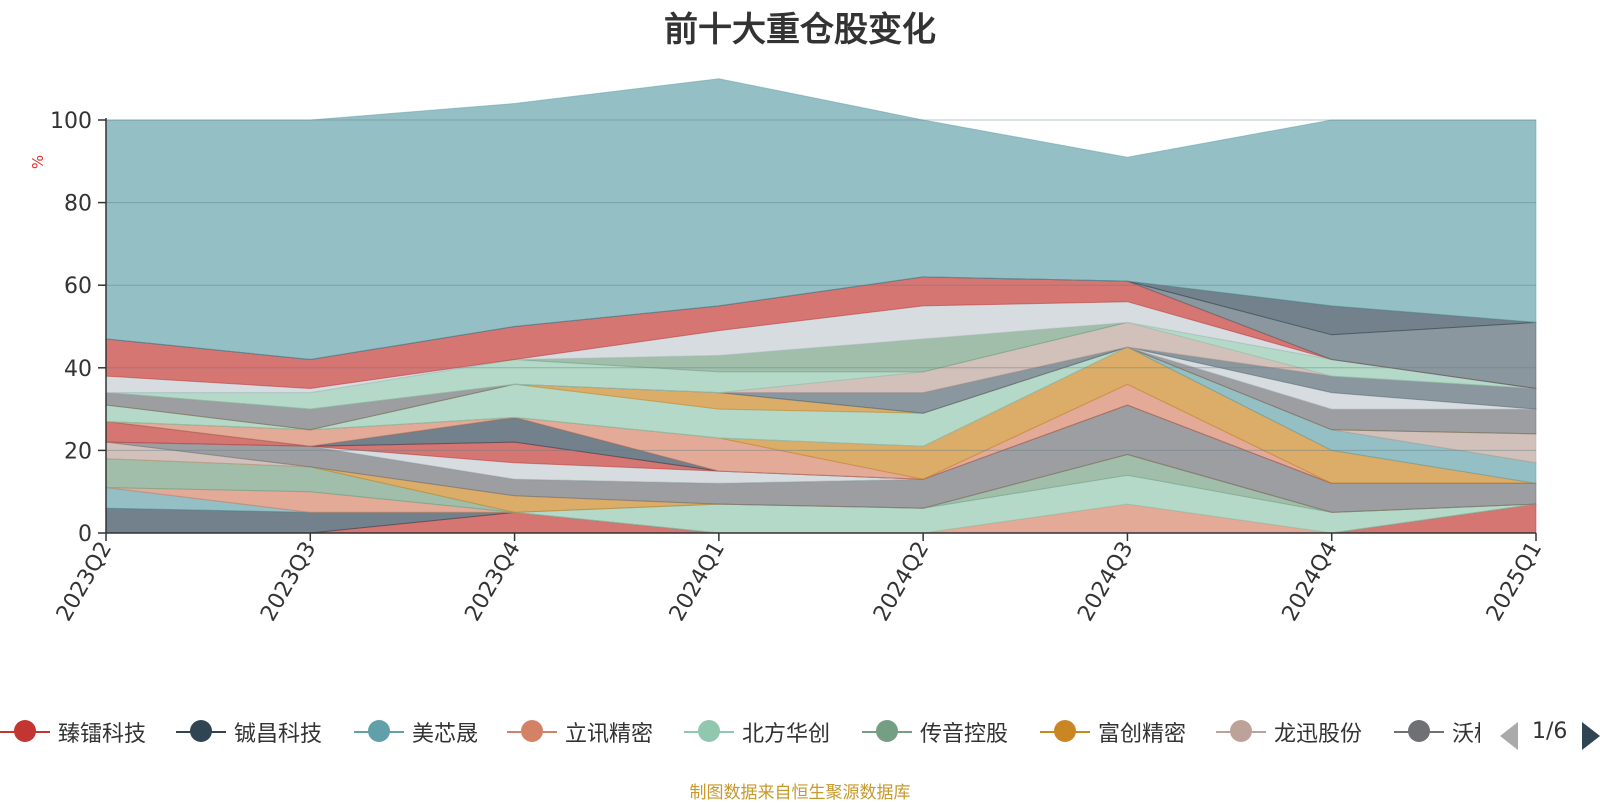 Image resolution: width=1600 pixels, height=803 pixels. I want to click on legend-item-6: 传音控股, so click(935, 732).